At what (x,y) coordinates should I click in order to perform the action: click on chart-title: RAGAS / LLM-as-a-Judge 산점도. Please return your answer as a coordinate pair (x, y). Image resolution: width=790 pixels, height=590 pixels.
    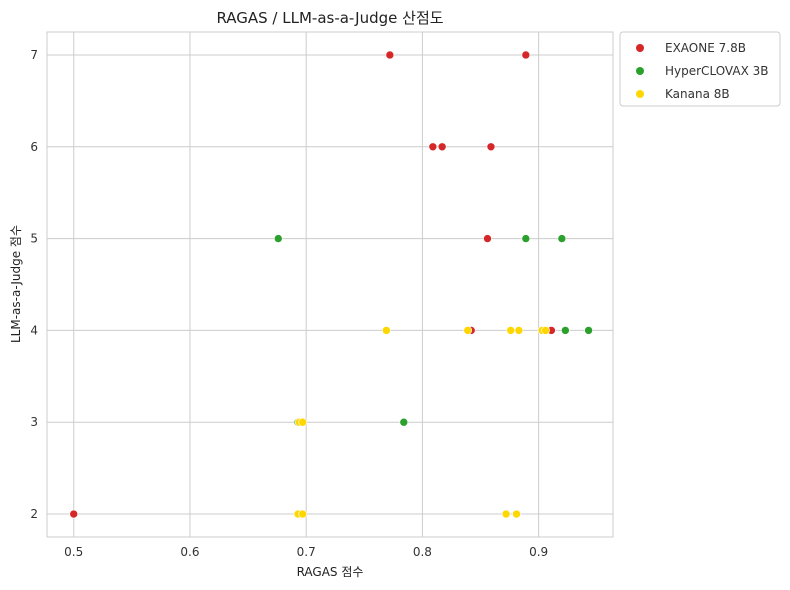
    Looking at the image, I should click on (329, 18).